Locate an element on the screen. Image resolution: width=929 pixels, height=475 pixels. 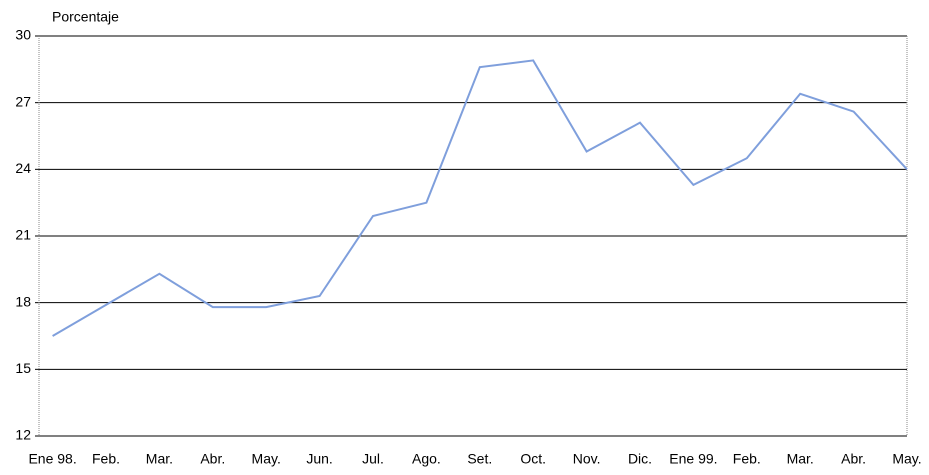
y-axis-label: Porcentaje is located at coordinates (85, 17).